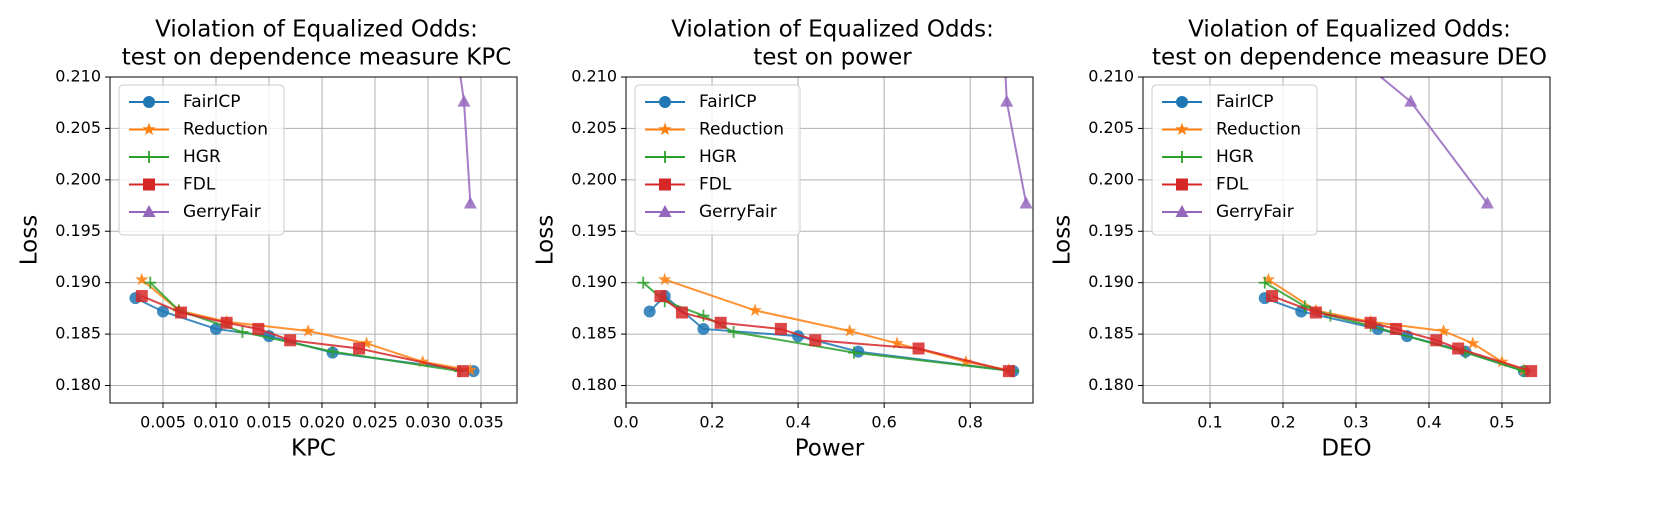 Image resolution: width=1661 pixels, height=511 pixels. I want to click on x-tick-label: 0.020, so click(322, 422).